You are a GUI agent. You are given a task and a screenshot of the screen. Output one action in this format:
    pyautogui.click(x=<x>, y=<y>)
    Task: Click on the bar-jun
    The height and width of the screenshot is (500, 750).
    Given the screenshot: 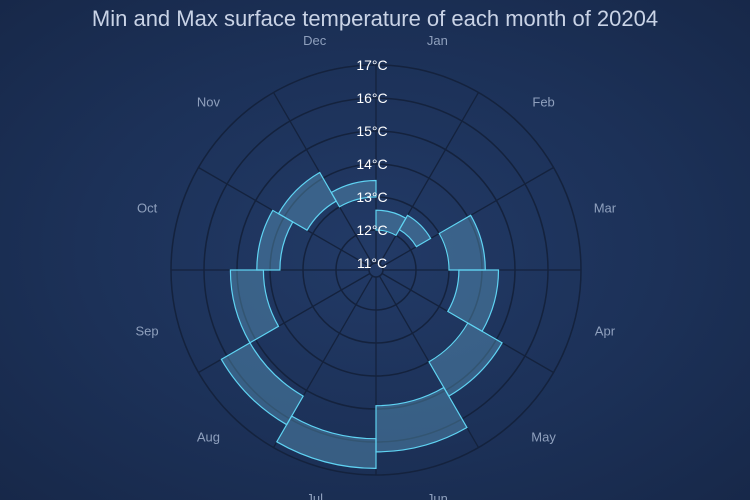 What is the action you would take?
    pyautogui.click(x=421, y=419)
    